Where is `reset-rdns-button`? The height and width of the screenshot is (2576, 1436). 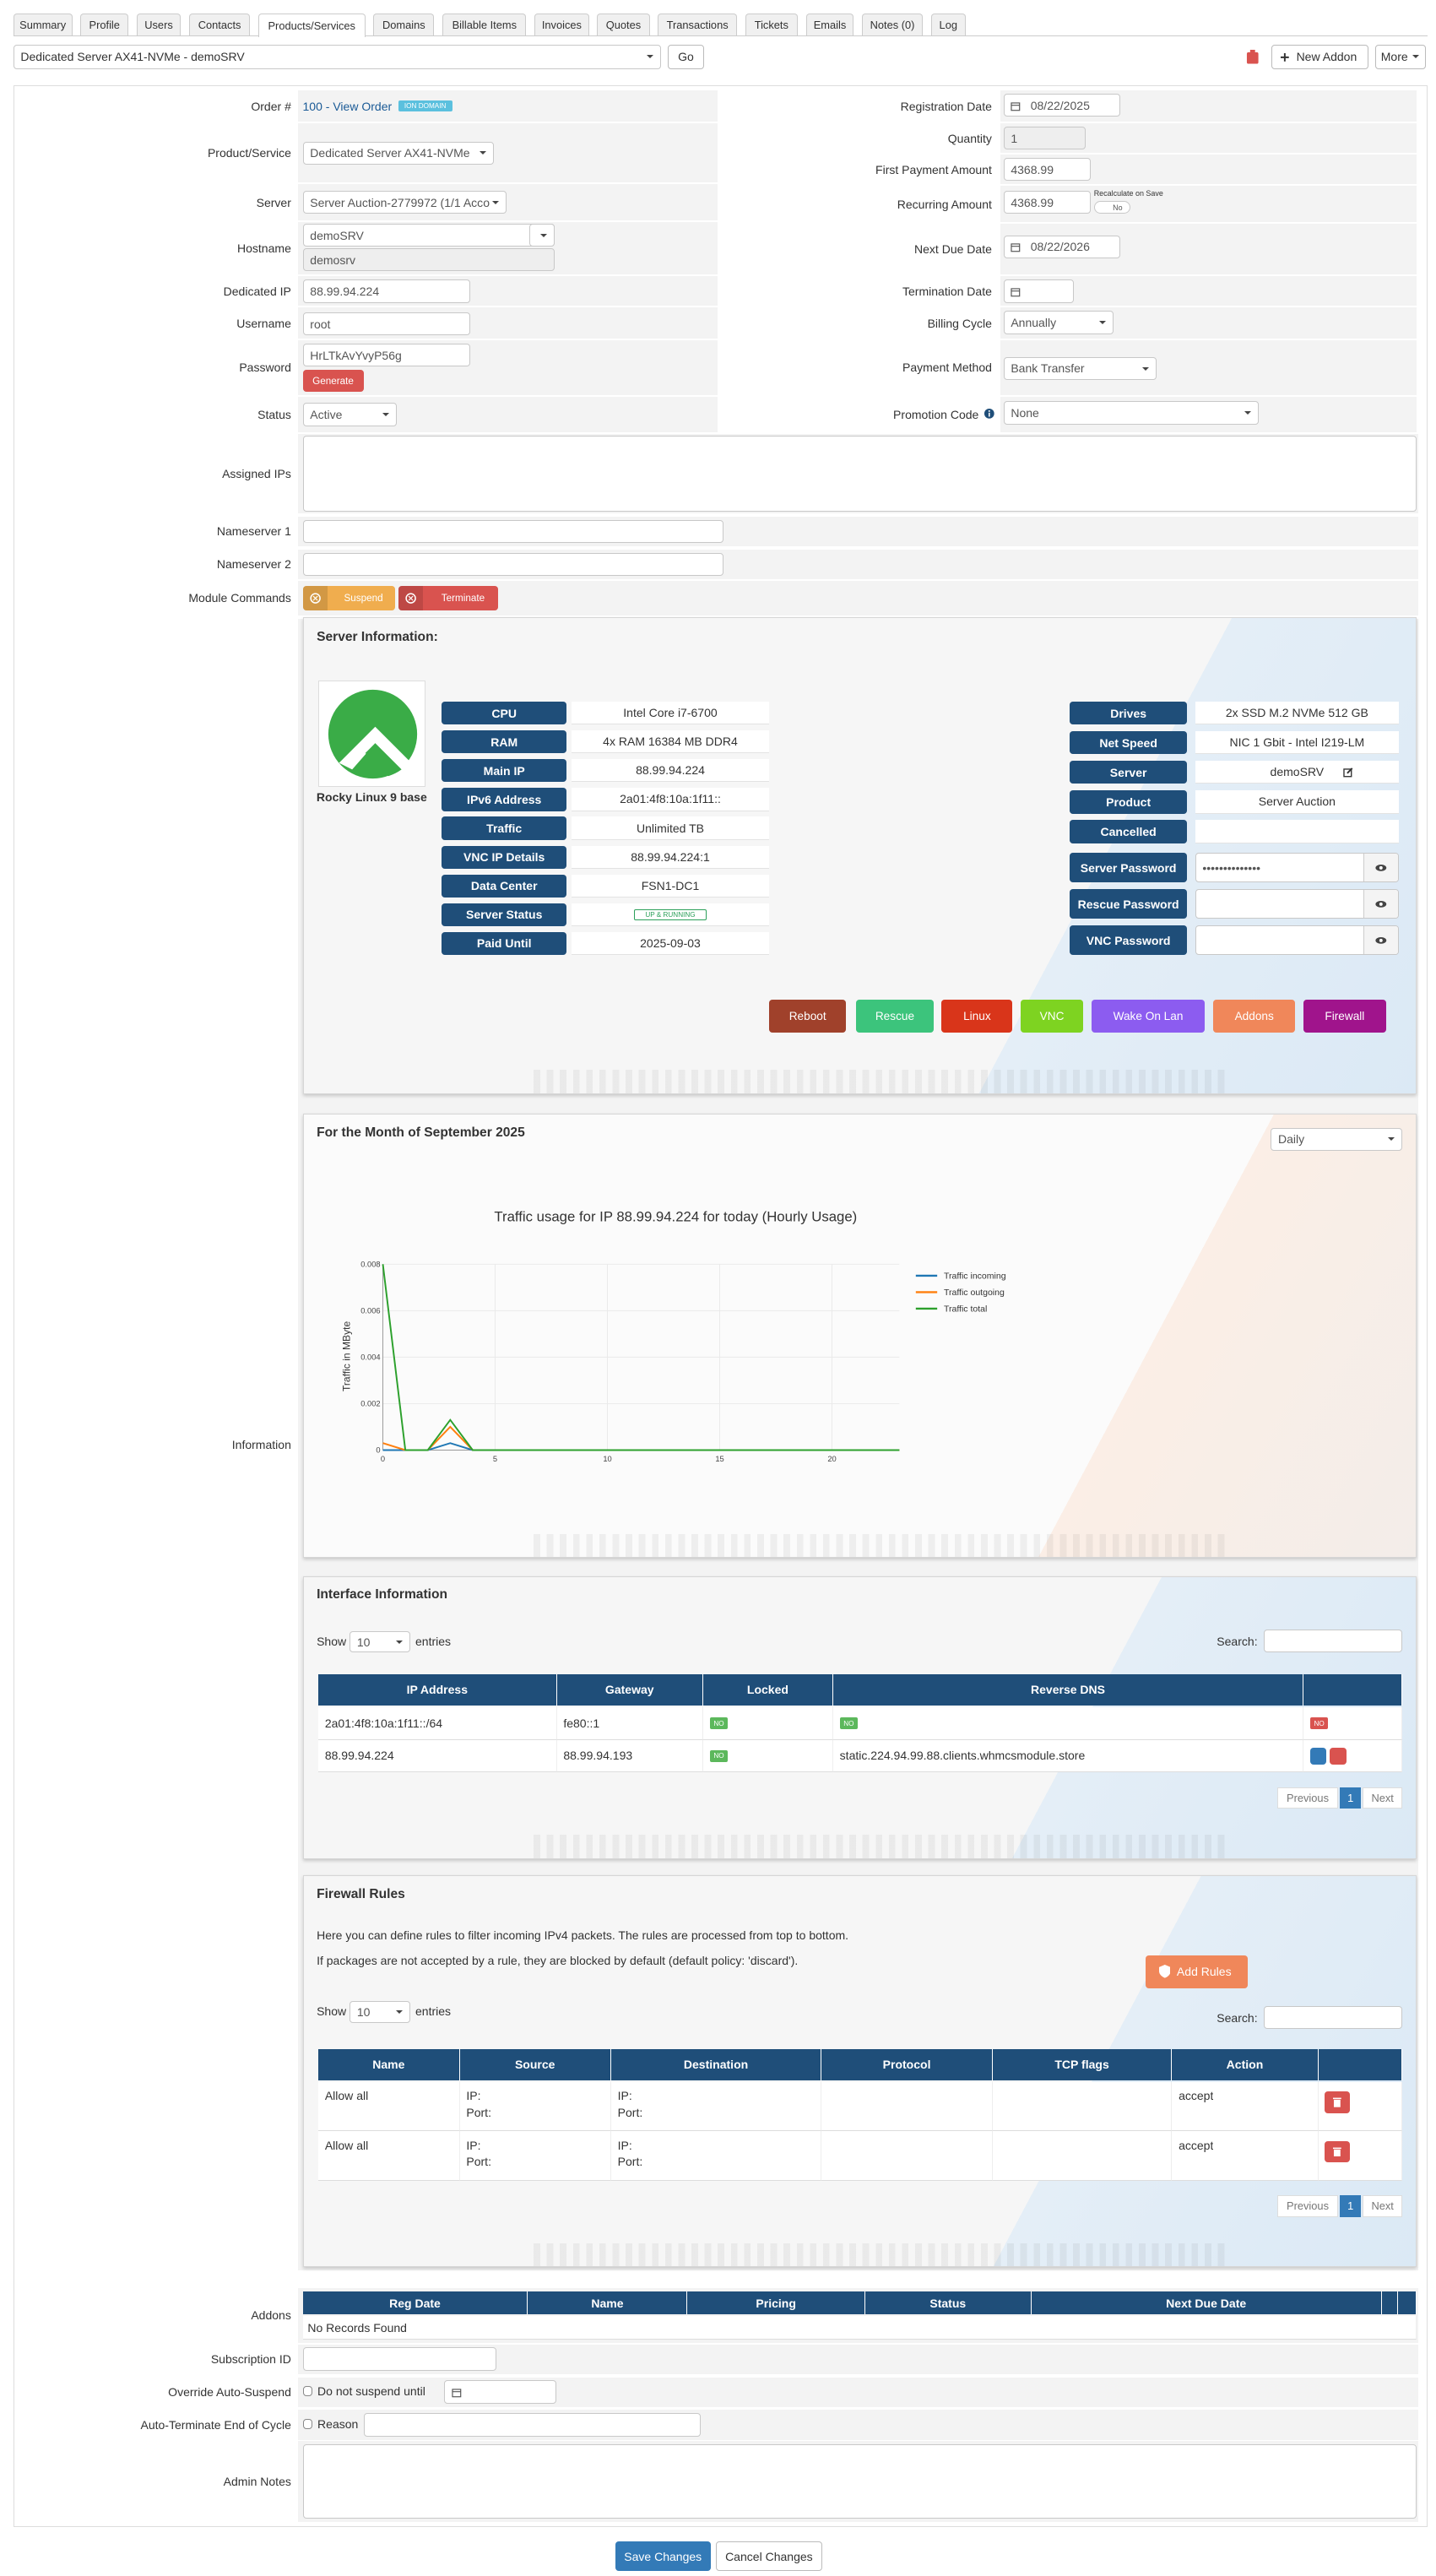
reset-rdns-button is located at coordinates (1339, 1757).